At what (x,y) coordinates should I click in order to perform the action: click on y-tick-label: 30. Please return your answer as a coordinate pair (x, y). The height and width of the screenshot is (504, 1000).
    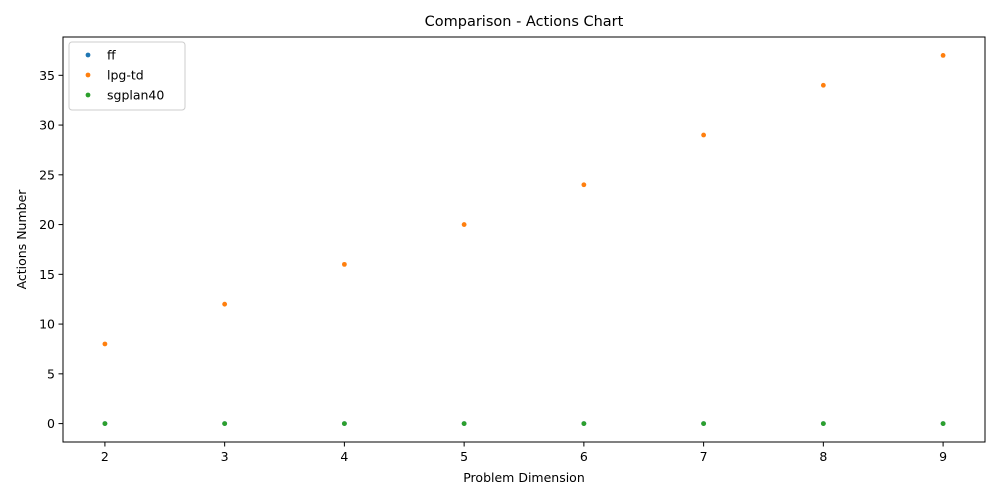
    Looking at the image, I should click on (47, 125).